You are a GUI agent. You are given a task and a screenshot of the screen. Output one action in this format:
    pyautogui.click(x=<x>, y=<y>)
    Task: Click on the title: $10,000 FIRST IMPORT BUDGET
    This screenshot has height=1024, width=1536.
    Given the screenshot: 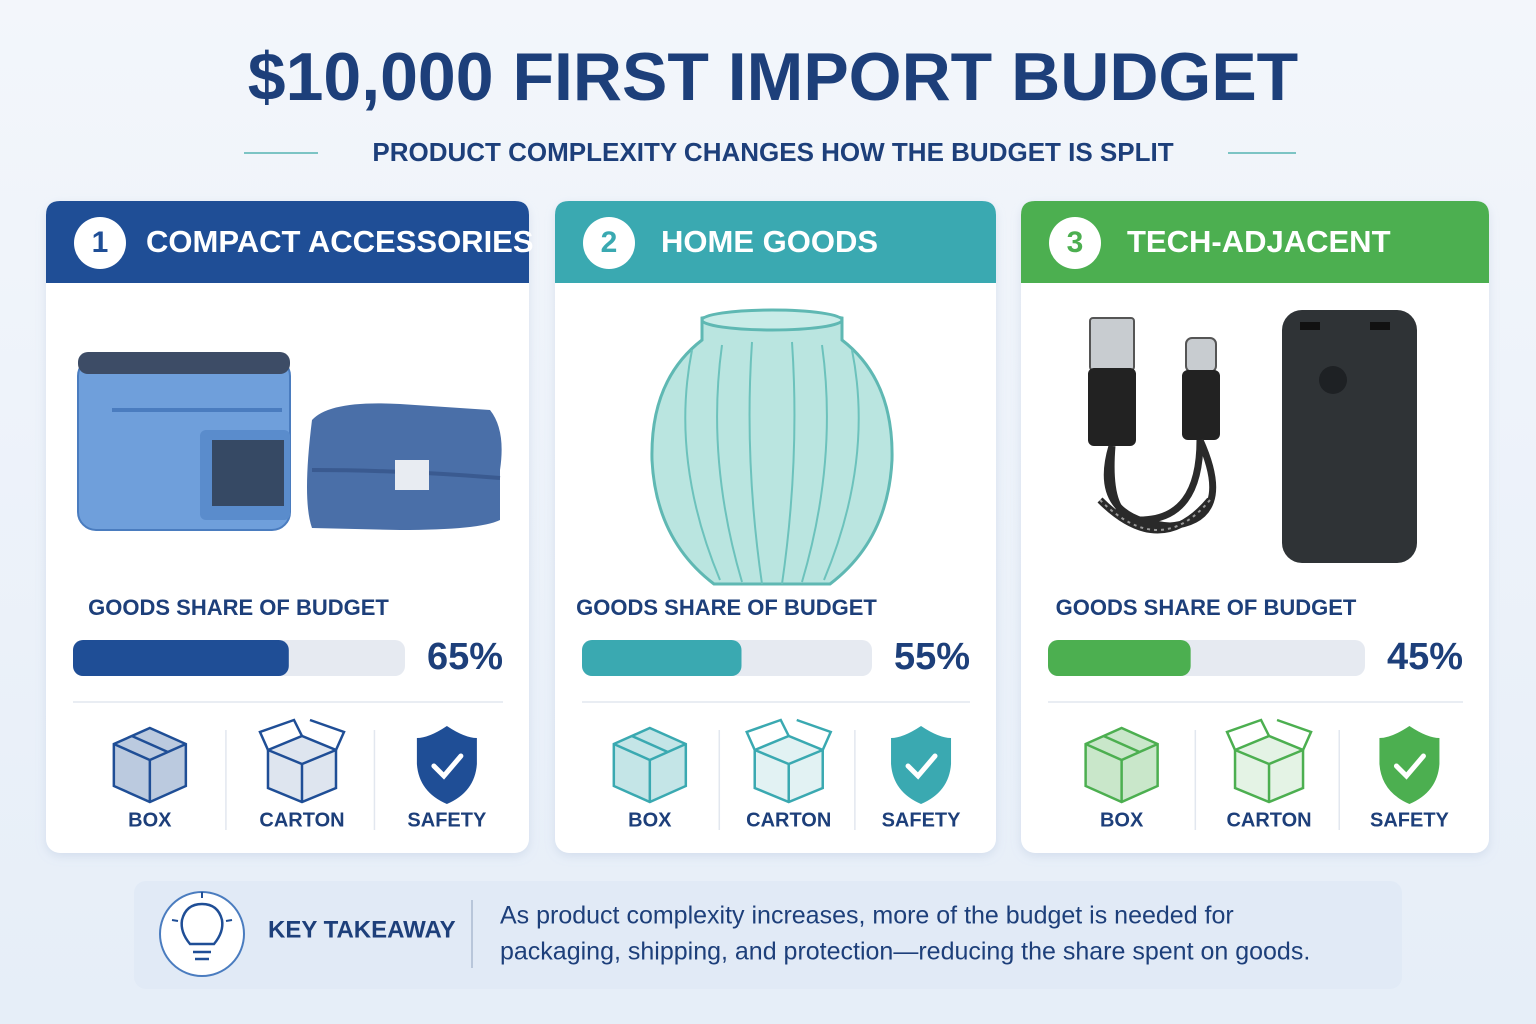 What is the action you would take?
    pyautogui.click(x=773, y=77)
    